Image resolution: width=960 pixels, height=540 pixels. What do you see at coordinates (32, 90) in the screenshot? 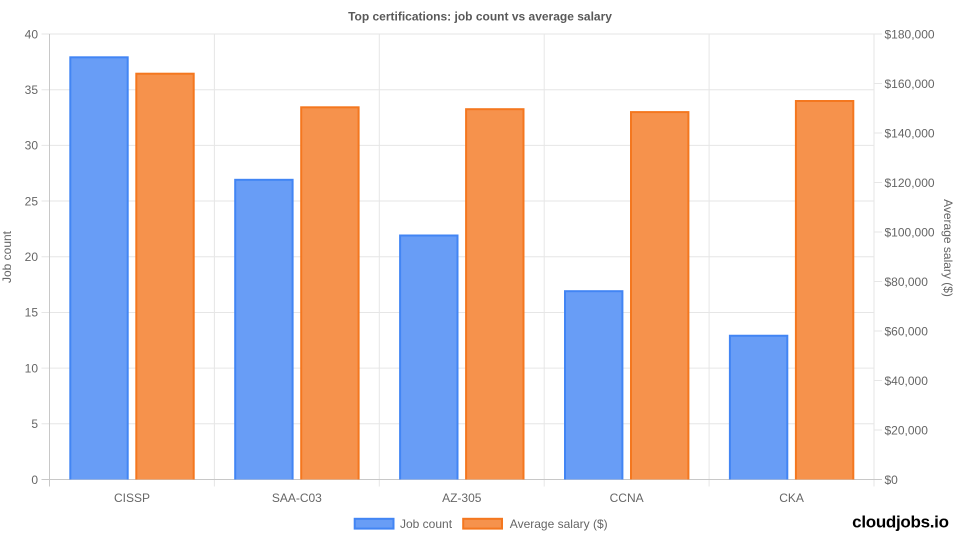
I see `svg-text: 35` at bounding box center [32, 90].